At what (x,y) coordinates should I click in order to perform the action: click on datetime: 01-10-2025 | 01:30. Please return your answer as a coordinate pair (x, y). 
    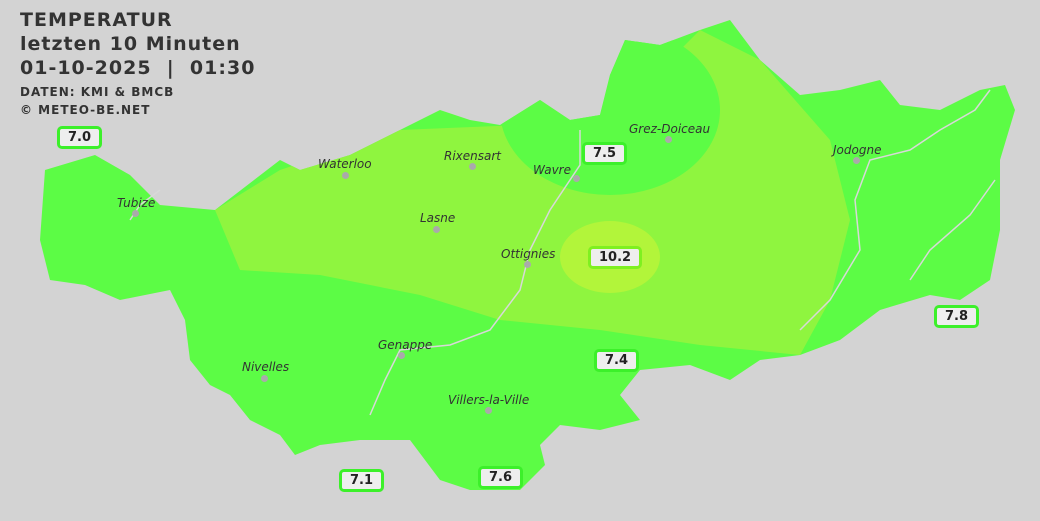
    Looking at the image, I should click on (138, 68).